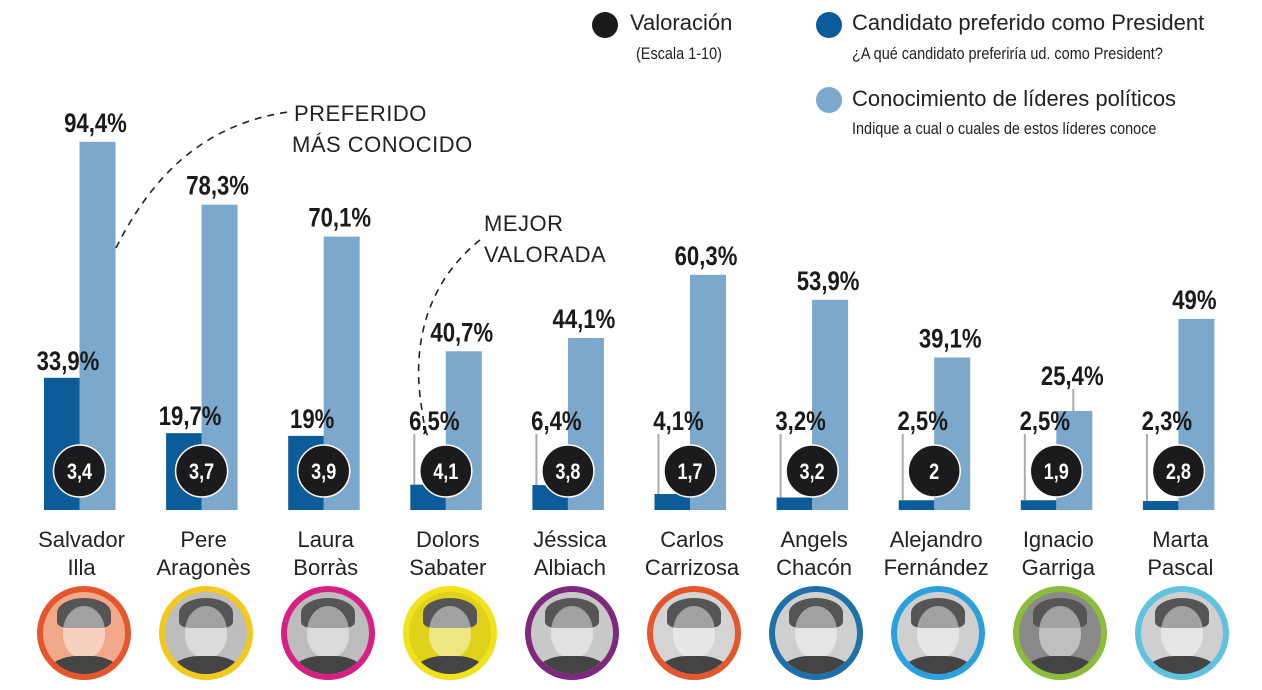  I want to click on candidate-last-name: Sabater, so click(448, 567).